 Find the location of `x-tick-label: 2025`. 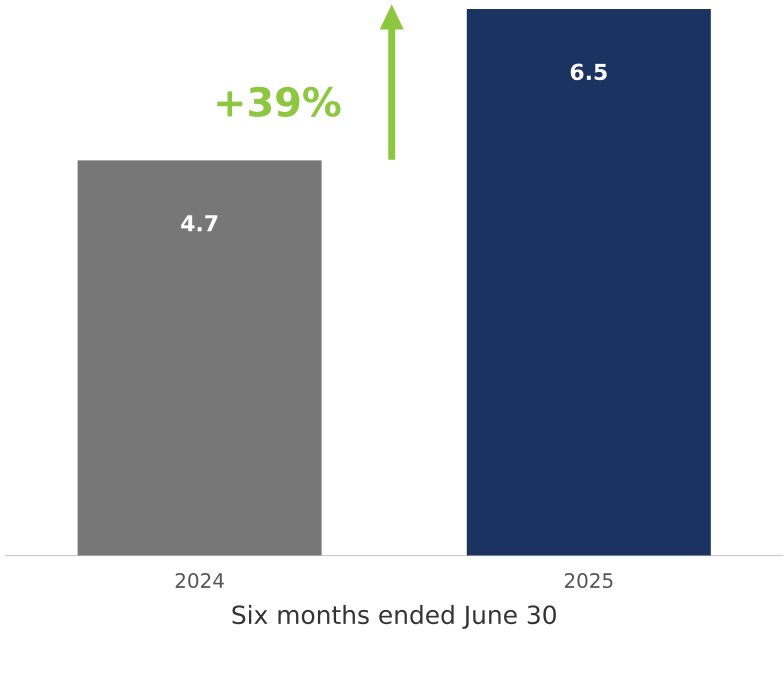

x-tick-label: 2025 is located at coordinates (588, 580).